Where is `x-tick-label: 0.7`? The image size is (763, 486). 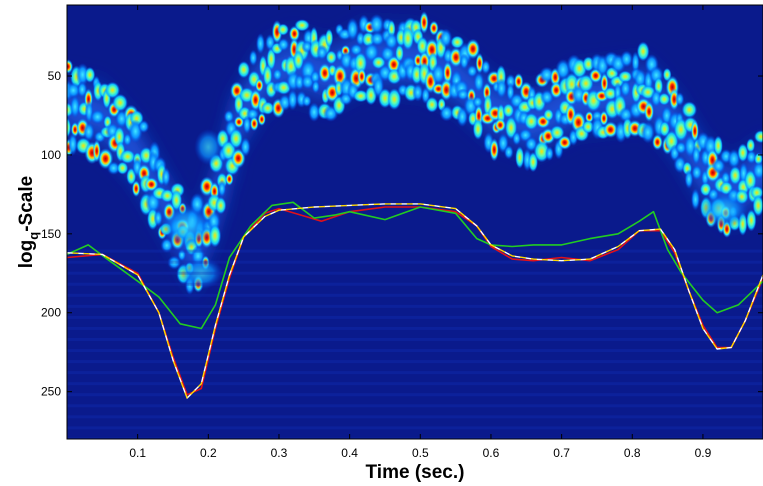
x-tick-label: 0.7 is located at coordinates (561, 453).